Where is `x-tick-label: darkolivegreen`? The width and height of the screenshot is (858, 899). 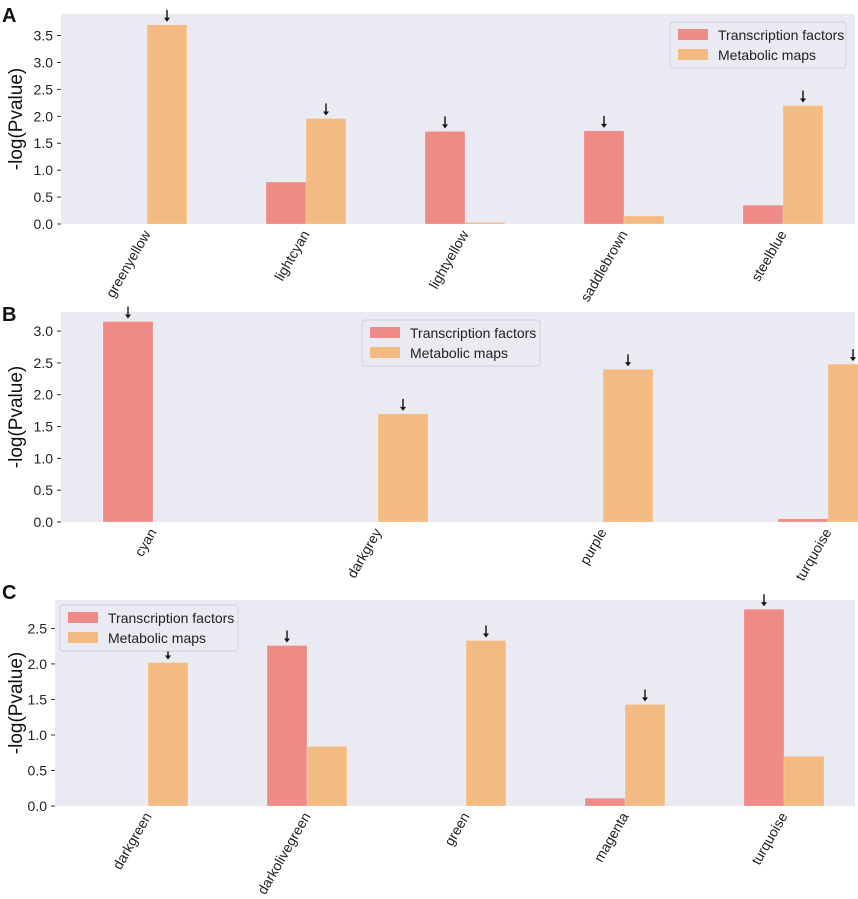
x-tick-label: darkolivegreen is located at coordinates (284, 854).